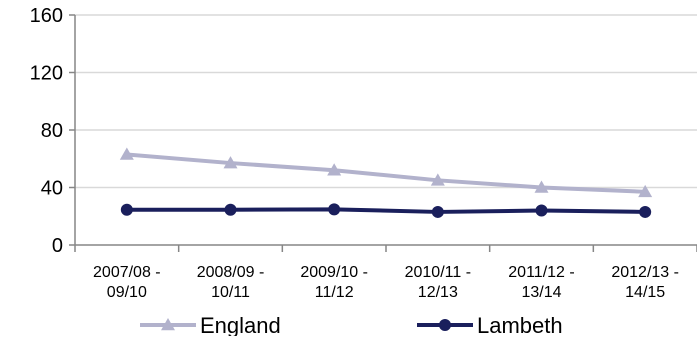  What do you see at coordinates (351, 325) in the screenshot?
I see `legend: England Lambeth` at bounding box center [351, 325].